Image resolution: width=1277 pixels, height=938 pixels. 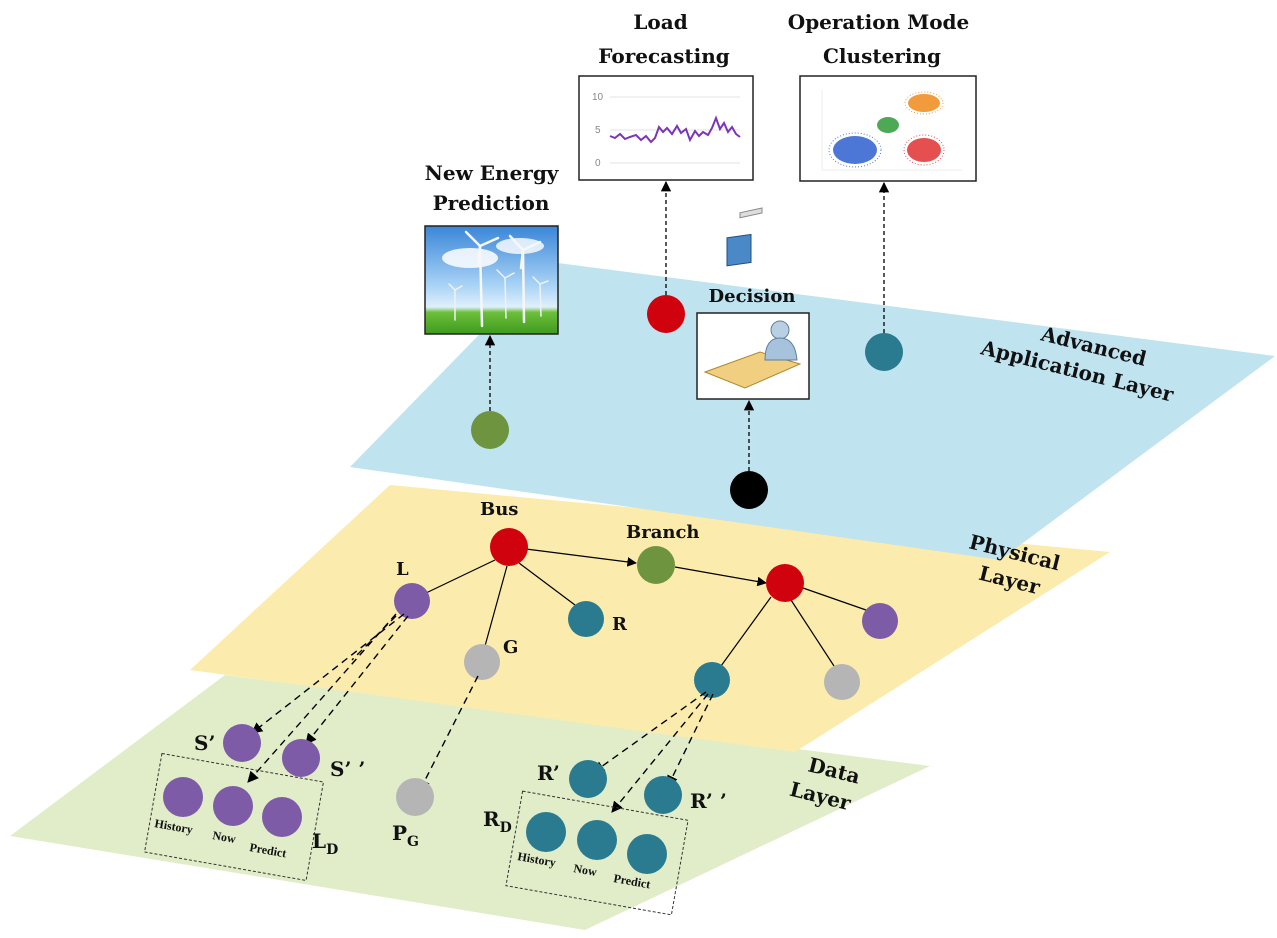 I want to click on clustering-title: Operation Mode Clustering, so click(x=882, y=39).